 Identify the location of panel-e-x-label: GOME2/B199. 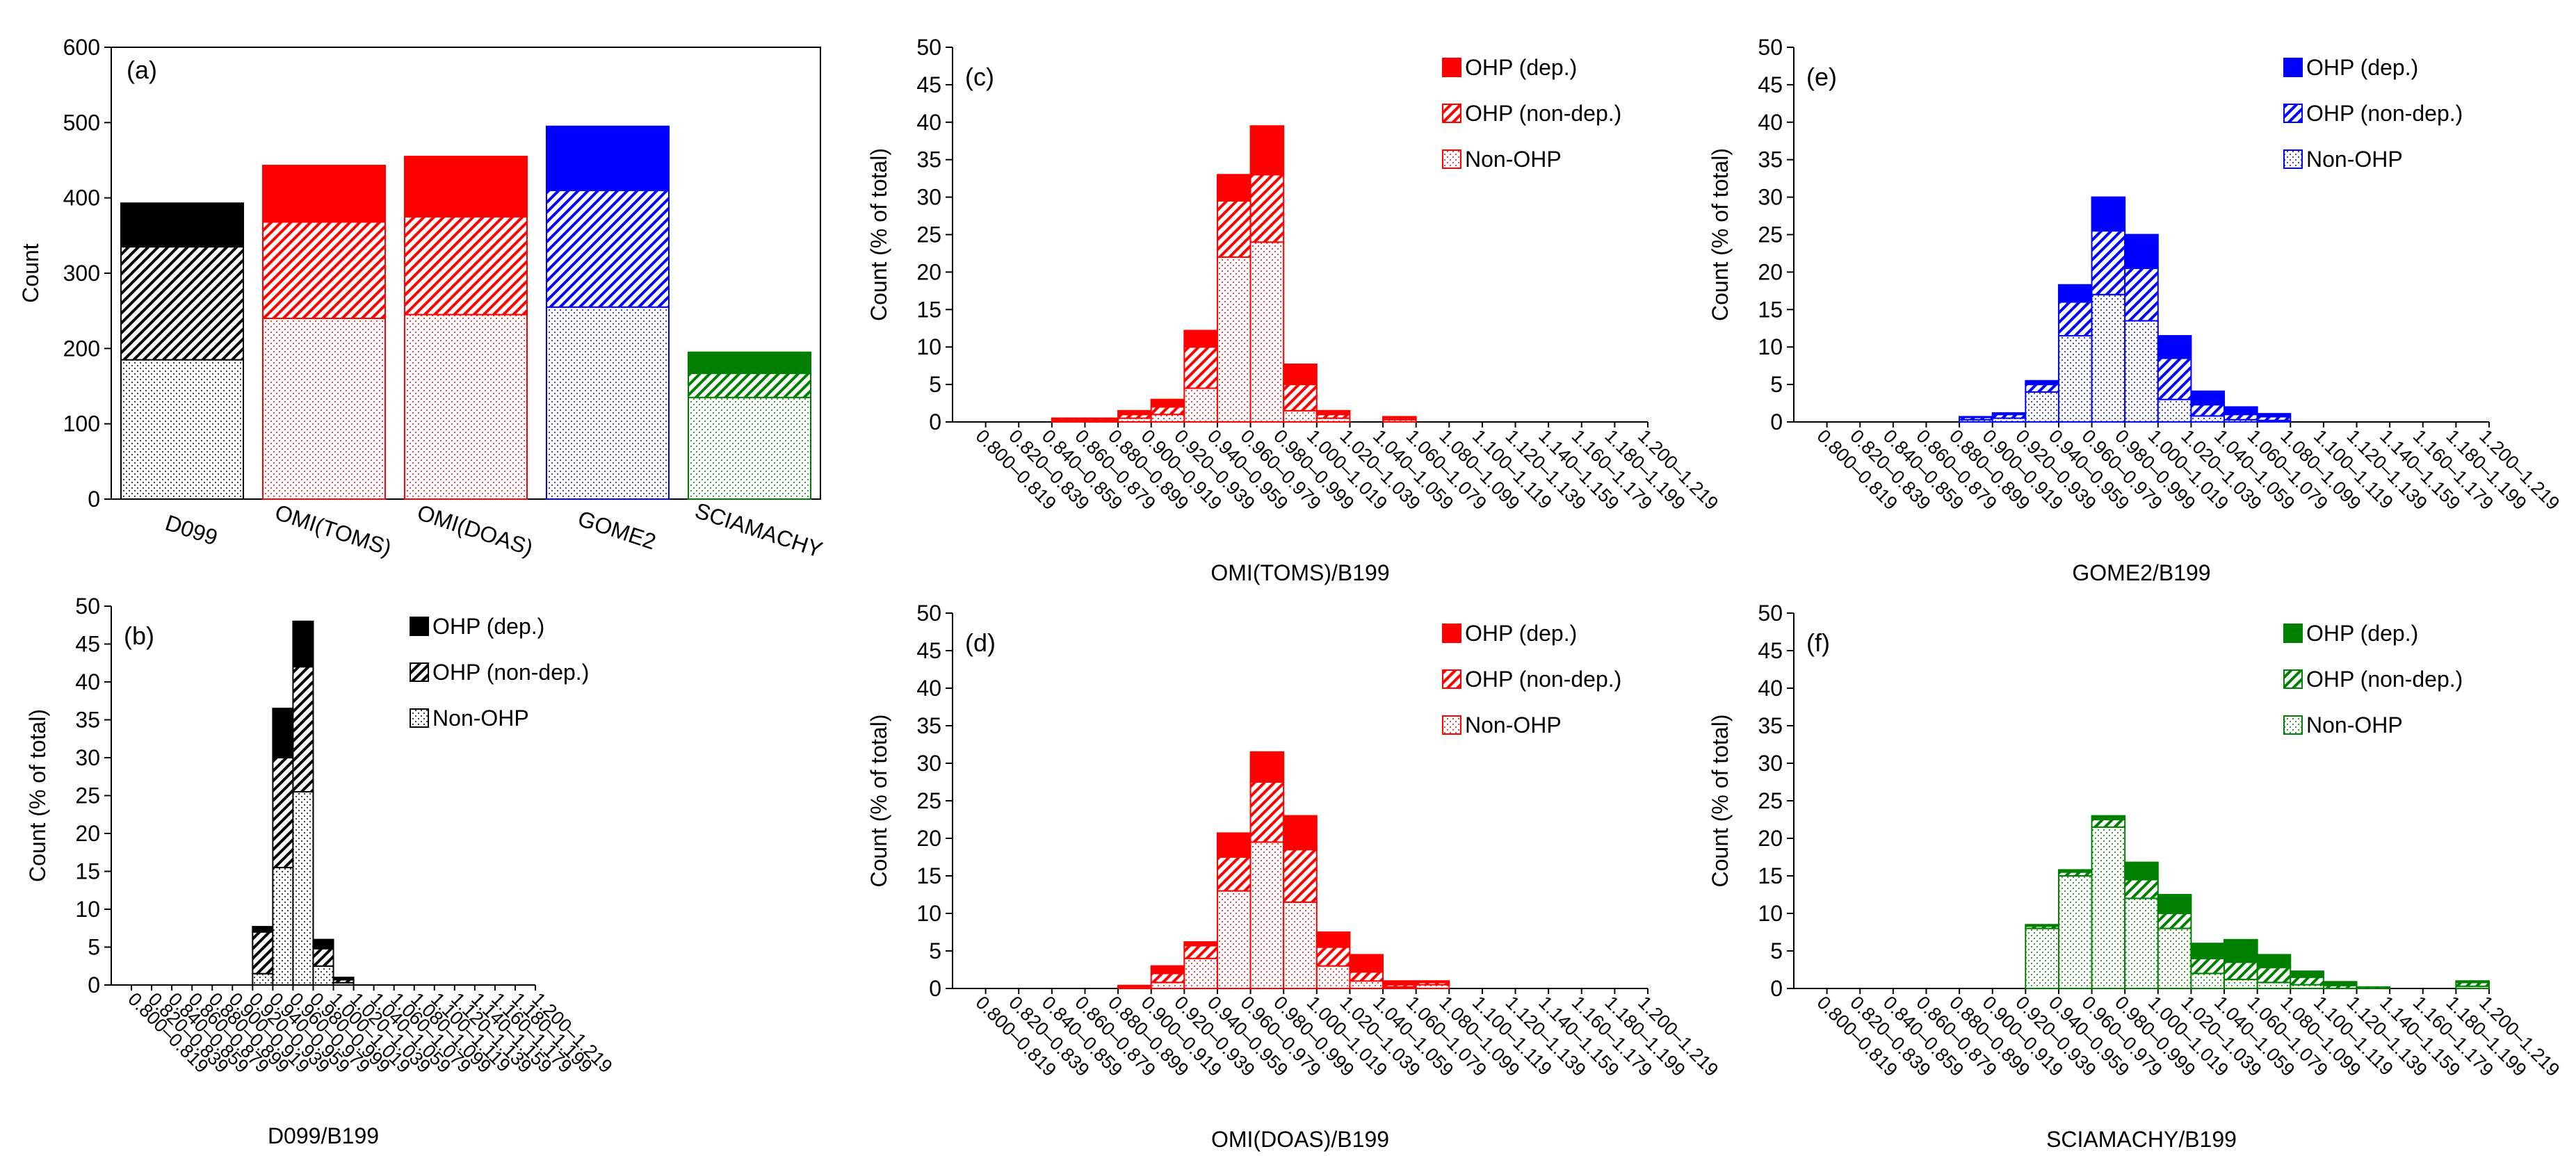
(2141, 572).